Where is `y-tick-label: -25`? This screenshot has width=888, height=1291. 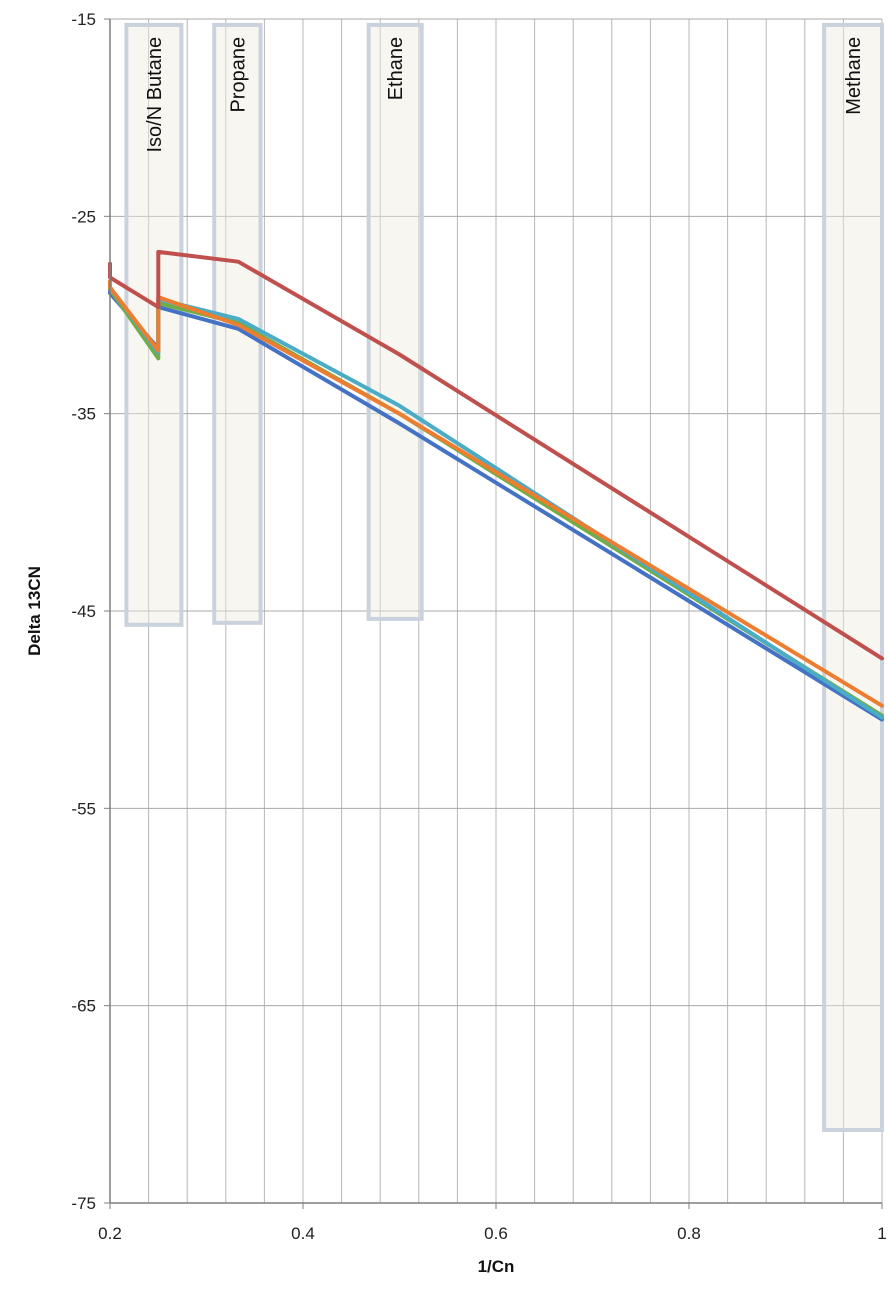
y-tick-label: -25 is located at coordinates (83, 216).